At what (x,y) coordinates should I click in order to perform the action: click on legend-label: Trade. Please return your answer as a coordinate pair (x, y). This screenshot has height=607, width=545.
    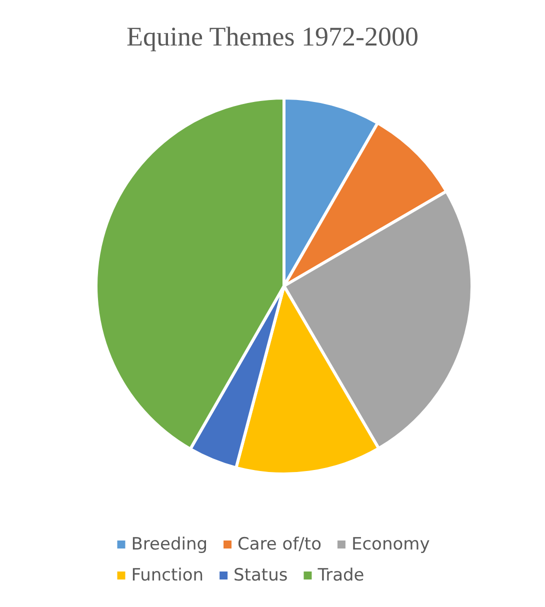
    Looking at the image, I should click on (340, 576).